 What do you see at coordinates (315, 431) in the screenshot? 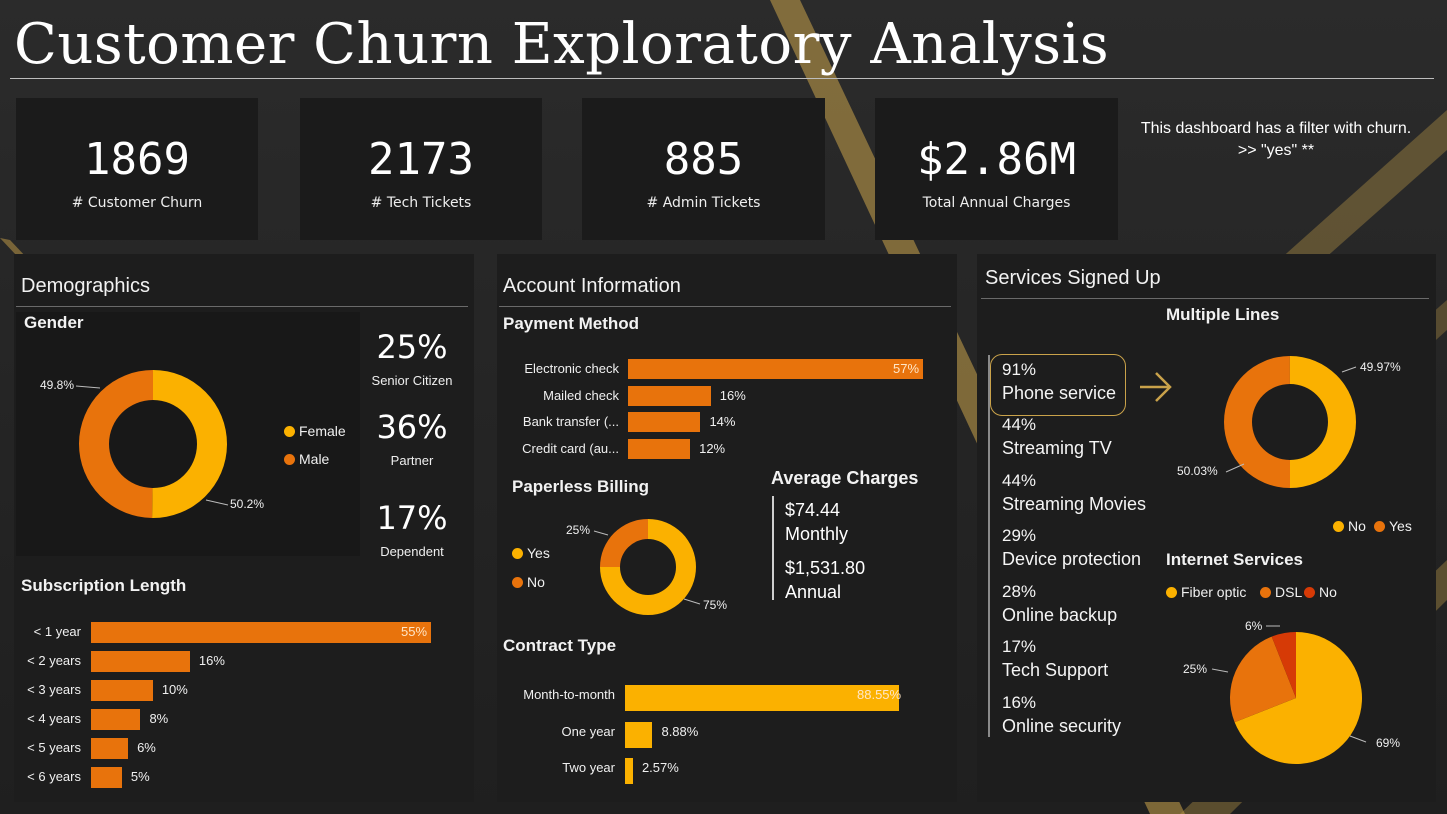
I see `legend-female: Female` at bounding box center [315, 431].